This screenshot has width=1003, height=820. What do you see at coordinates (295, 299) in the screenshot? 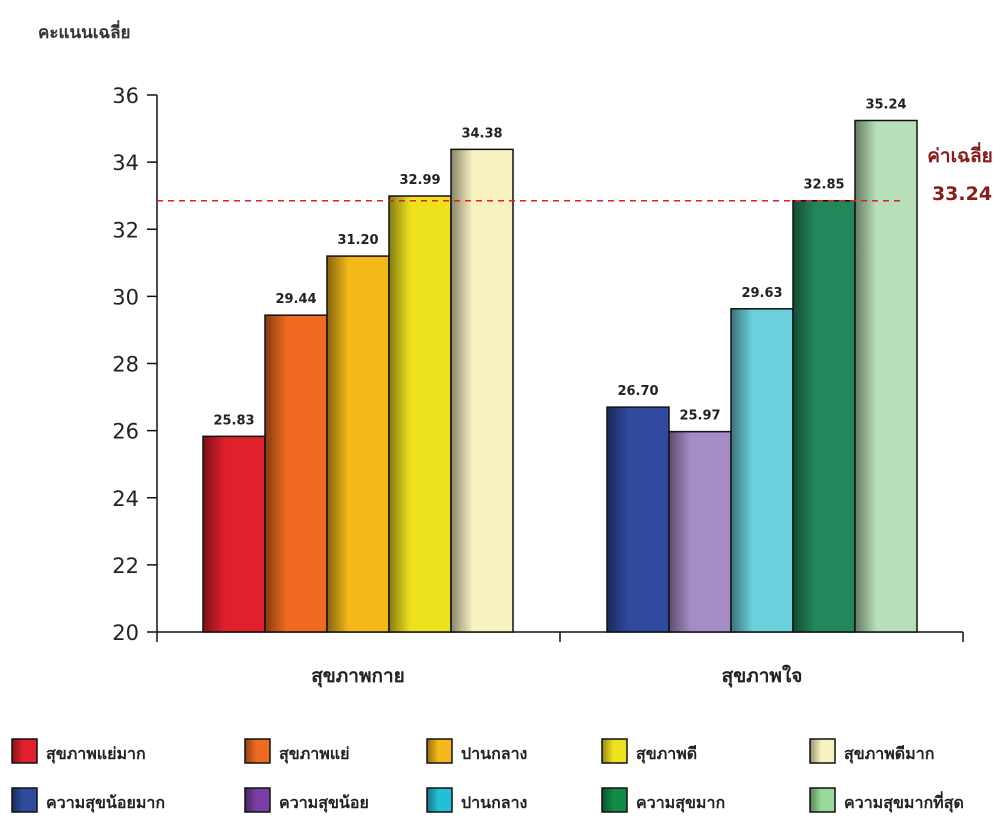
I see `bar-value-label: 29.44` at bounding box center [295, 299].